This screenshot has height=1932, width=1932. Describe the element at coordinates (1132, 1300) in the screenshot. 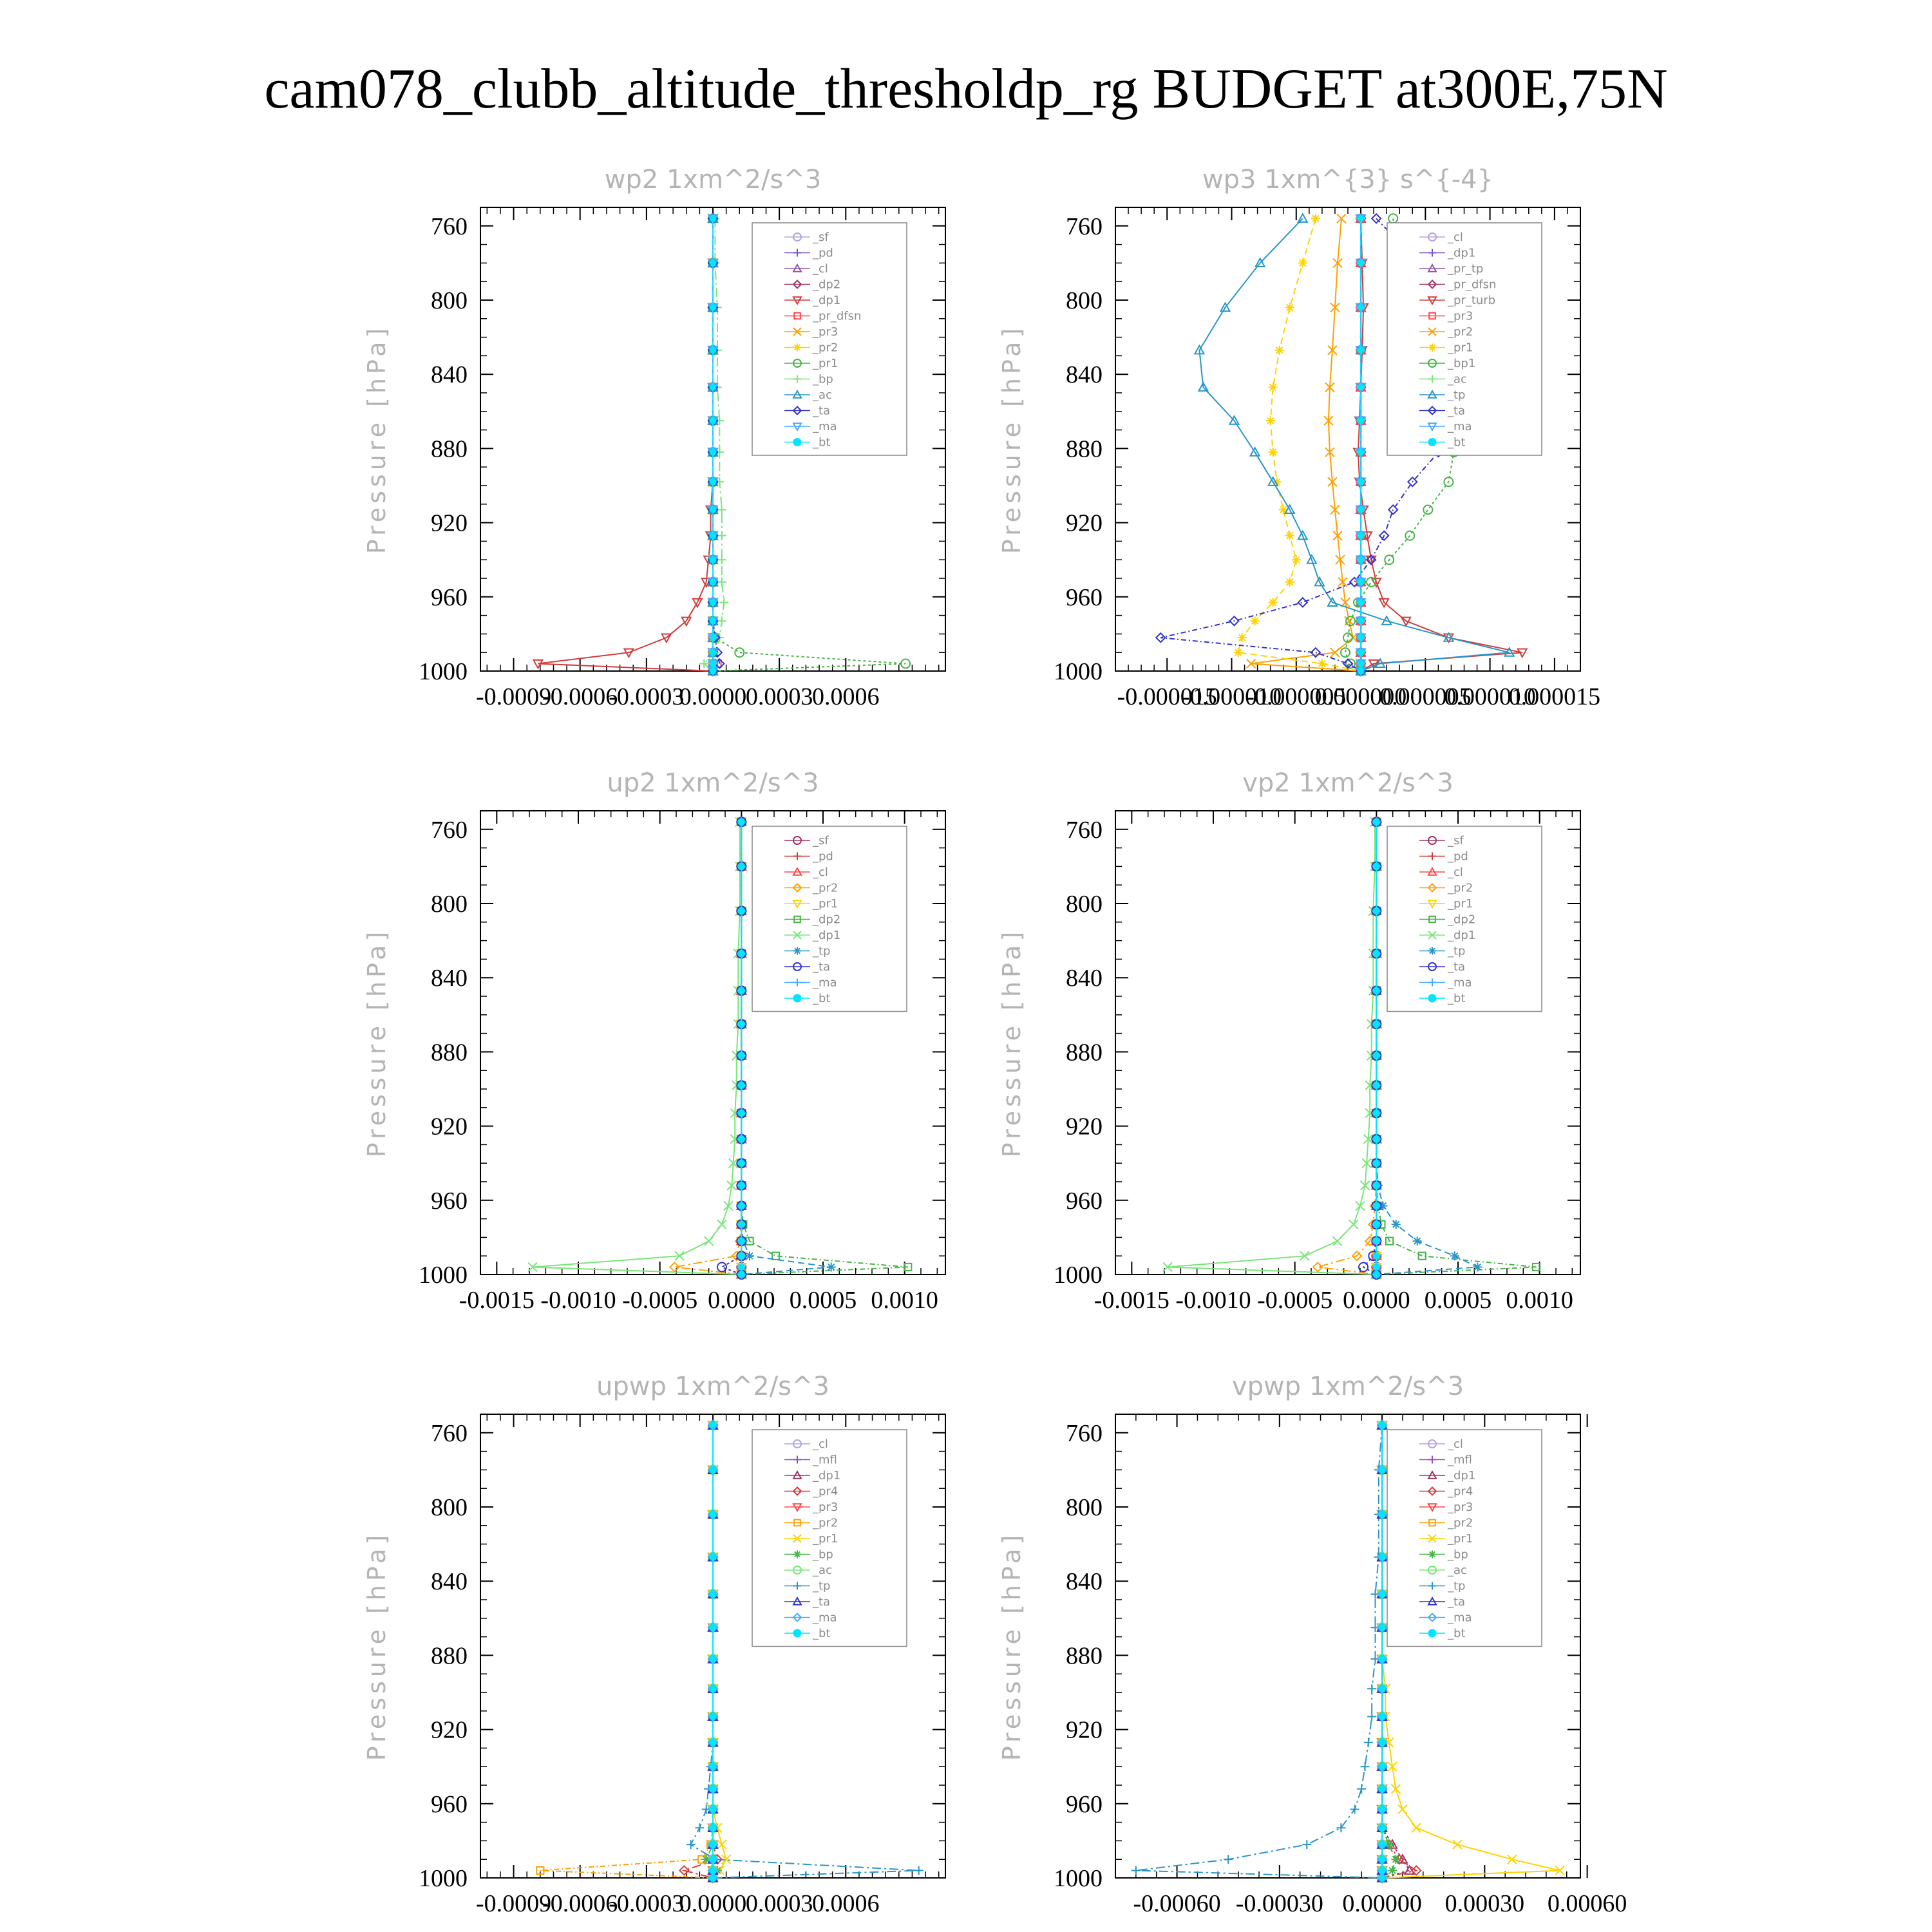

I see `x-tick-label: -0.0015` at that location.